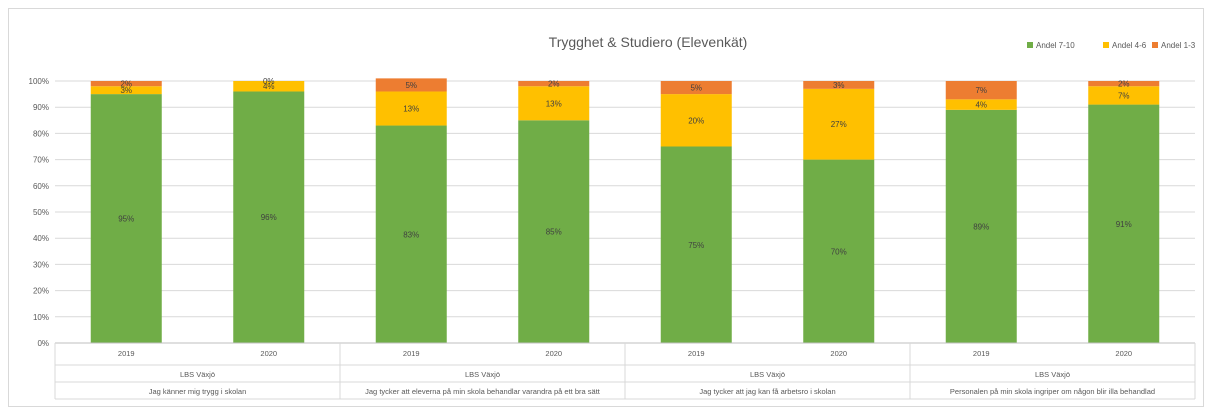 The width and height of the screenshot is (1206, 411). I want to click on y-tick-label: 50%, so click(41, 212).